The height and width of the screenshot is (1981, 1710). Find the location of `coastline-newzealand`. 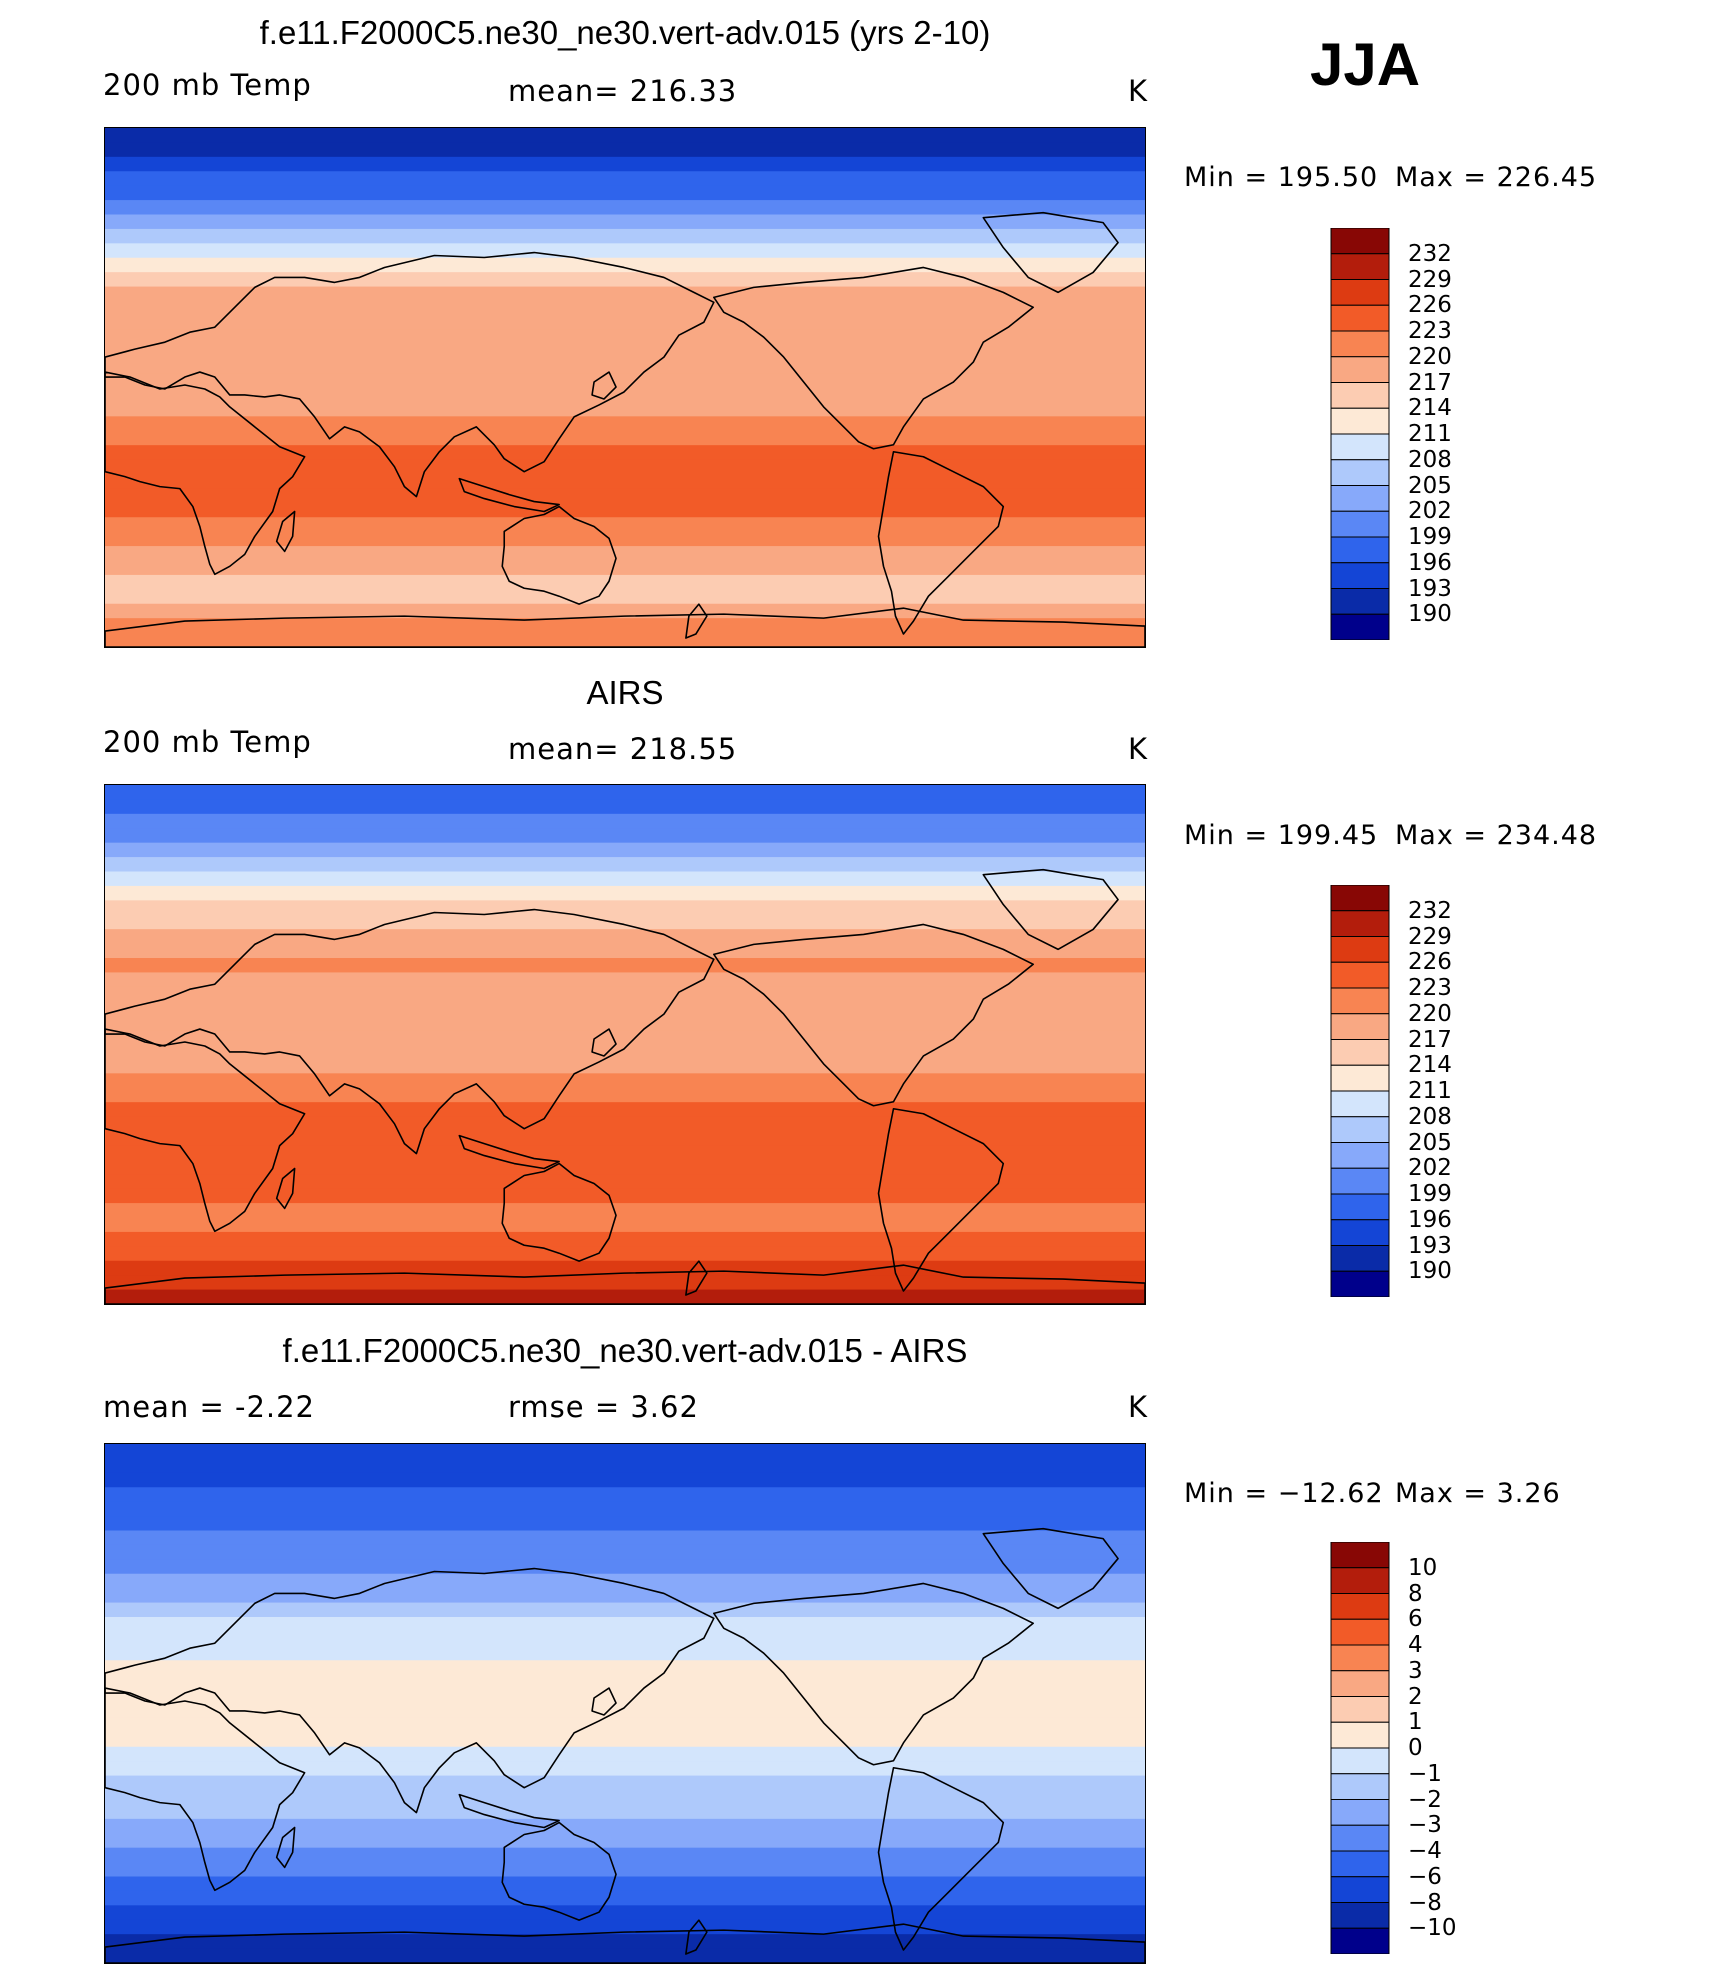

coastline-newzealand is located at coordinates (696, 621).